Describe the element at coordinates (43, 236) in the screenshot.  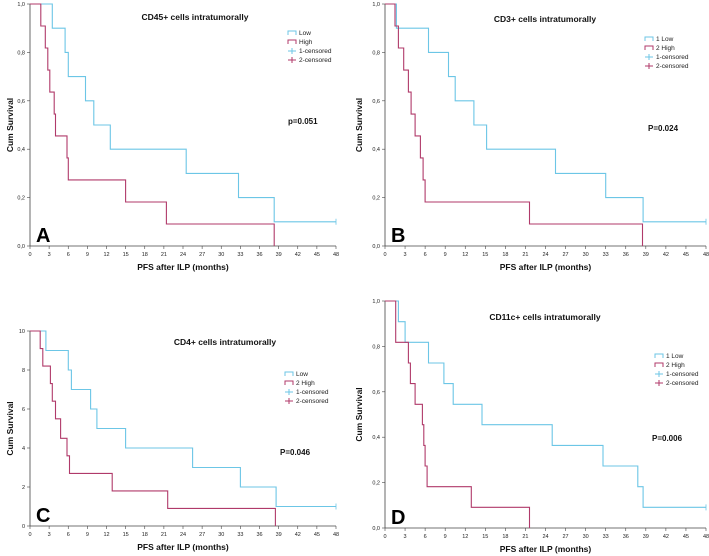
I see `panel-letter: A` at that location.